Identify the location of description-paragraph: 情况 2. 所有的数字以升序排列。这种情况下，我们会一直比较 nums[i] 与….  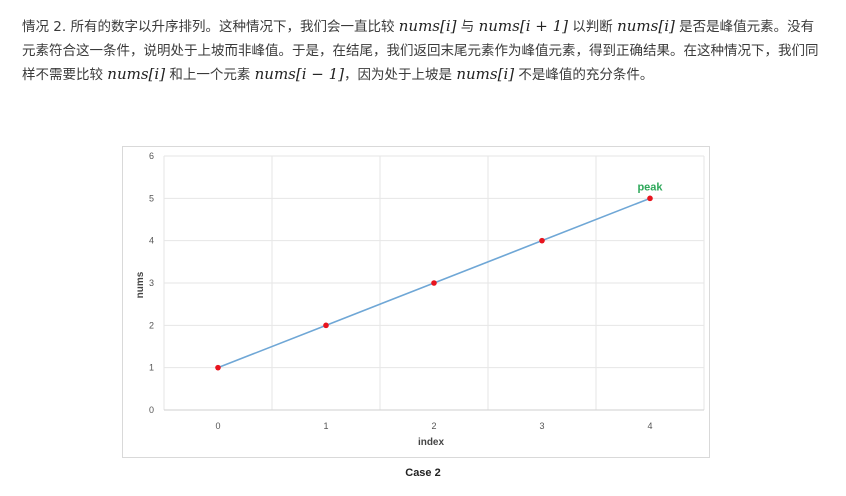
(422, 51).